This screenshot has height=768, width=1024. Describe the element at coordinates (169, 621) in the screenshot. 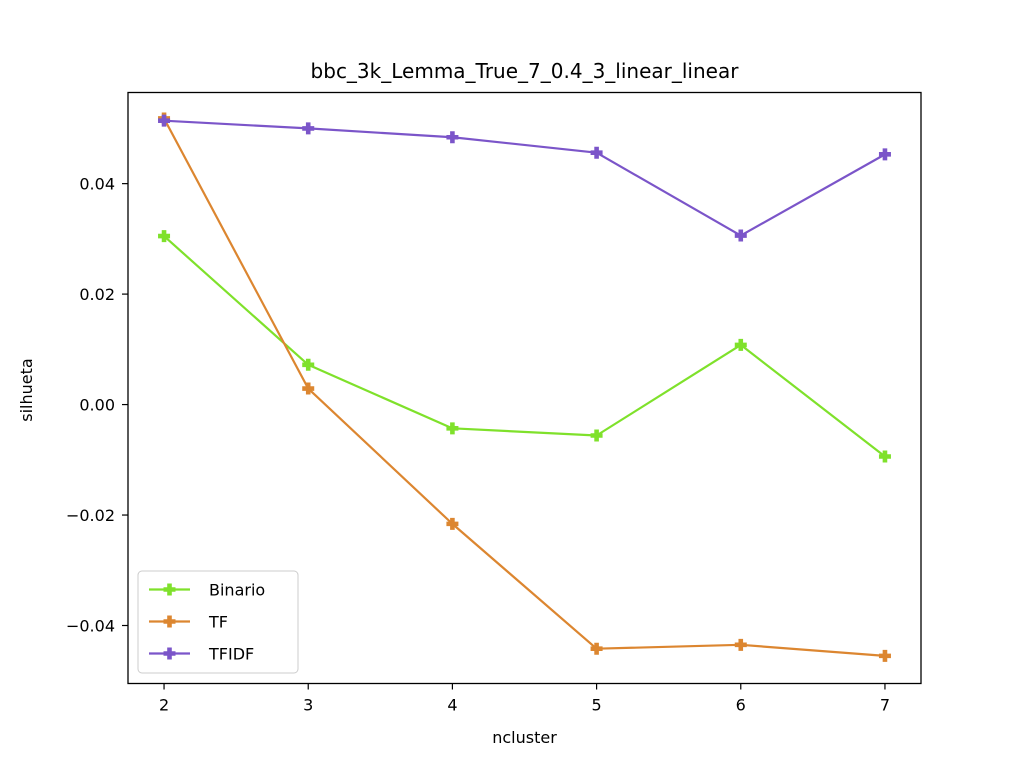

I see `legend-marker-tf` at that location.